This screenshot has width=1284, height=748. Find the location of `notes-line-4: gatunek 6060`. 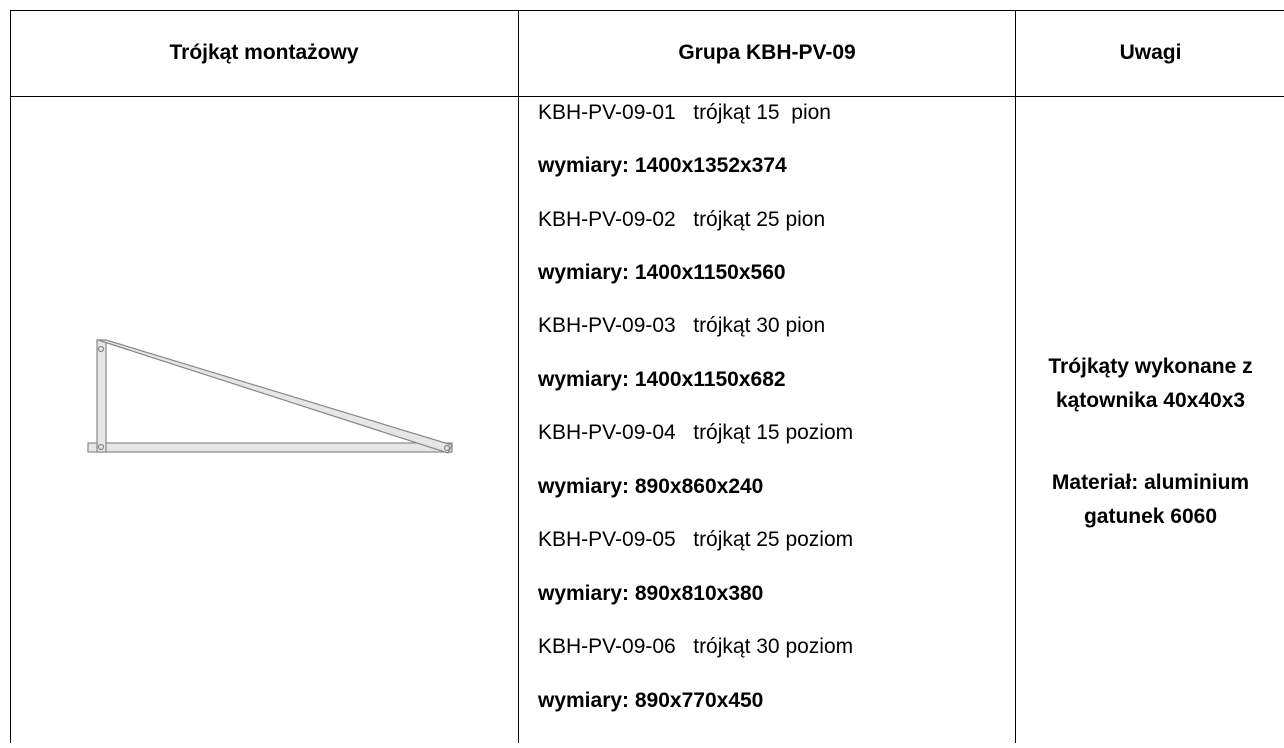

notes-line-4: gatunek 6060 is located at coordinates (1150, 516).